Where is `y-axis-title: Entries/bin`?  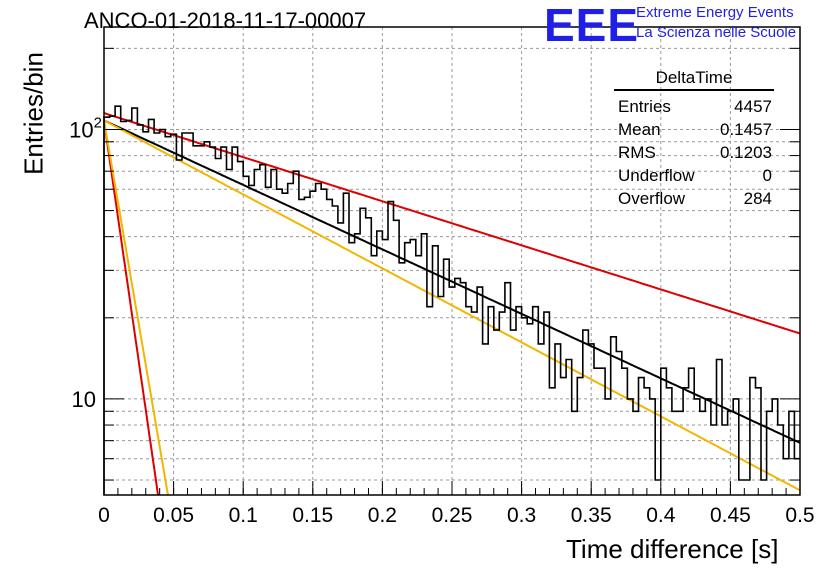
y-axis-title: Entries/bin is located at coordinates (33, 113).